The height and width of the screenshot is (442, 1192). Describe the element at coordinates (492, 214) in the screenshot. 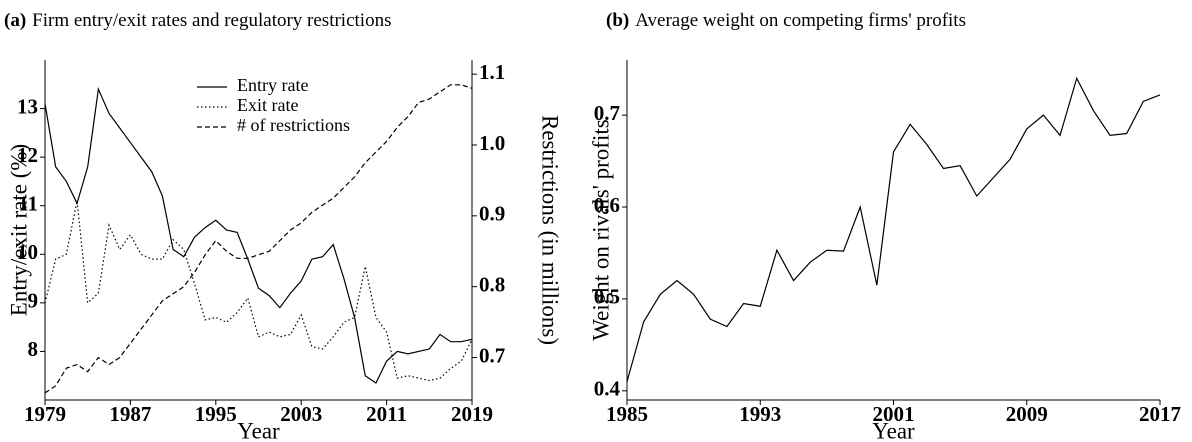

I see `y2-tick-label: 0.9` at that location.